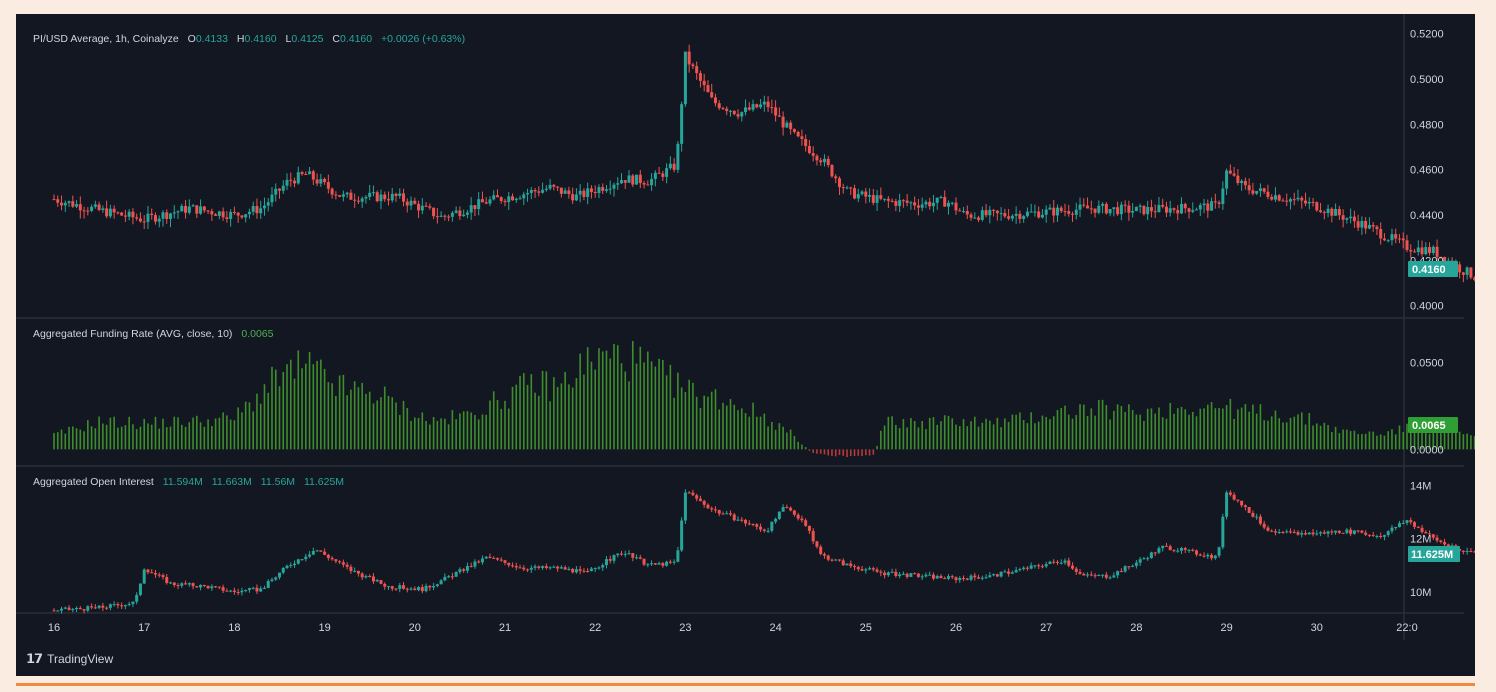  Describe the element at coordinates (234, 628) in the screenshot. I see `x-tick-label: 18` at that location.